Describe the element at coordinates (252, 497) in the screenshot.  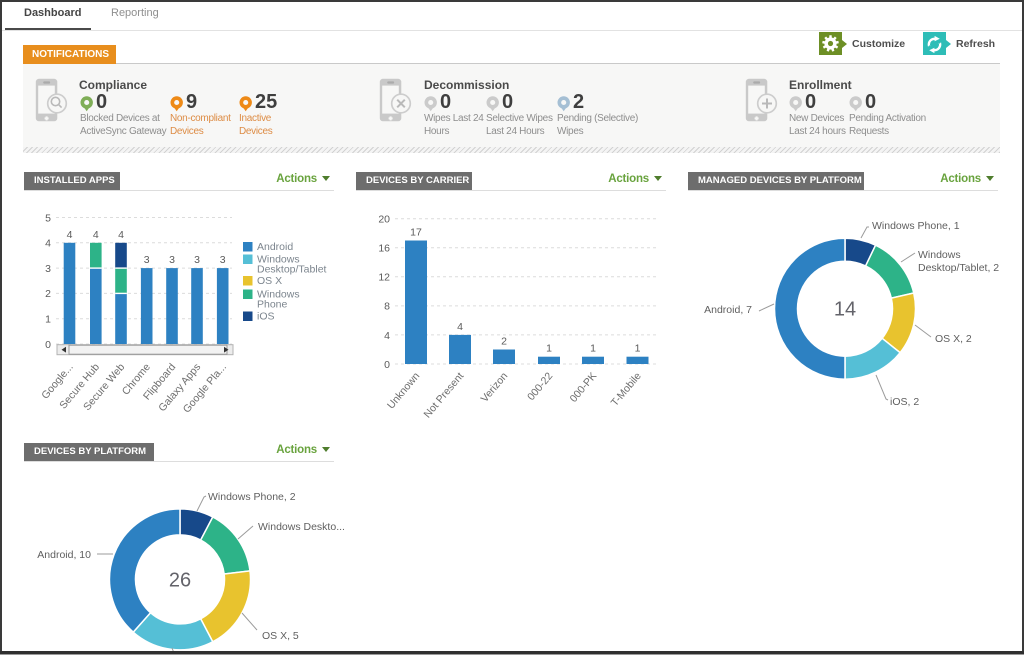
I see `svg-text: Windows Phone, 2` at that location.